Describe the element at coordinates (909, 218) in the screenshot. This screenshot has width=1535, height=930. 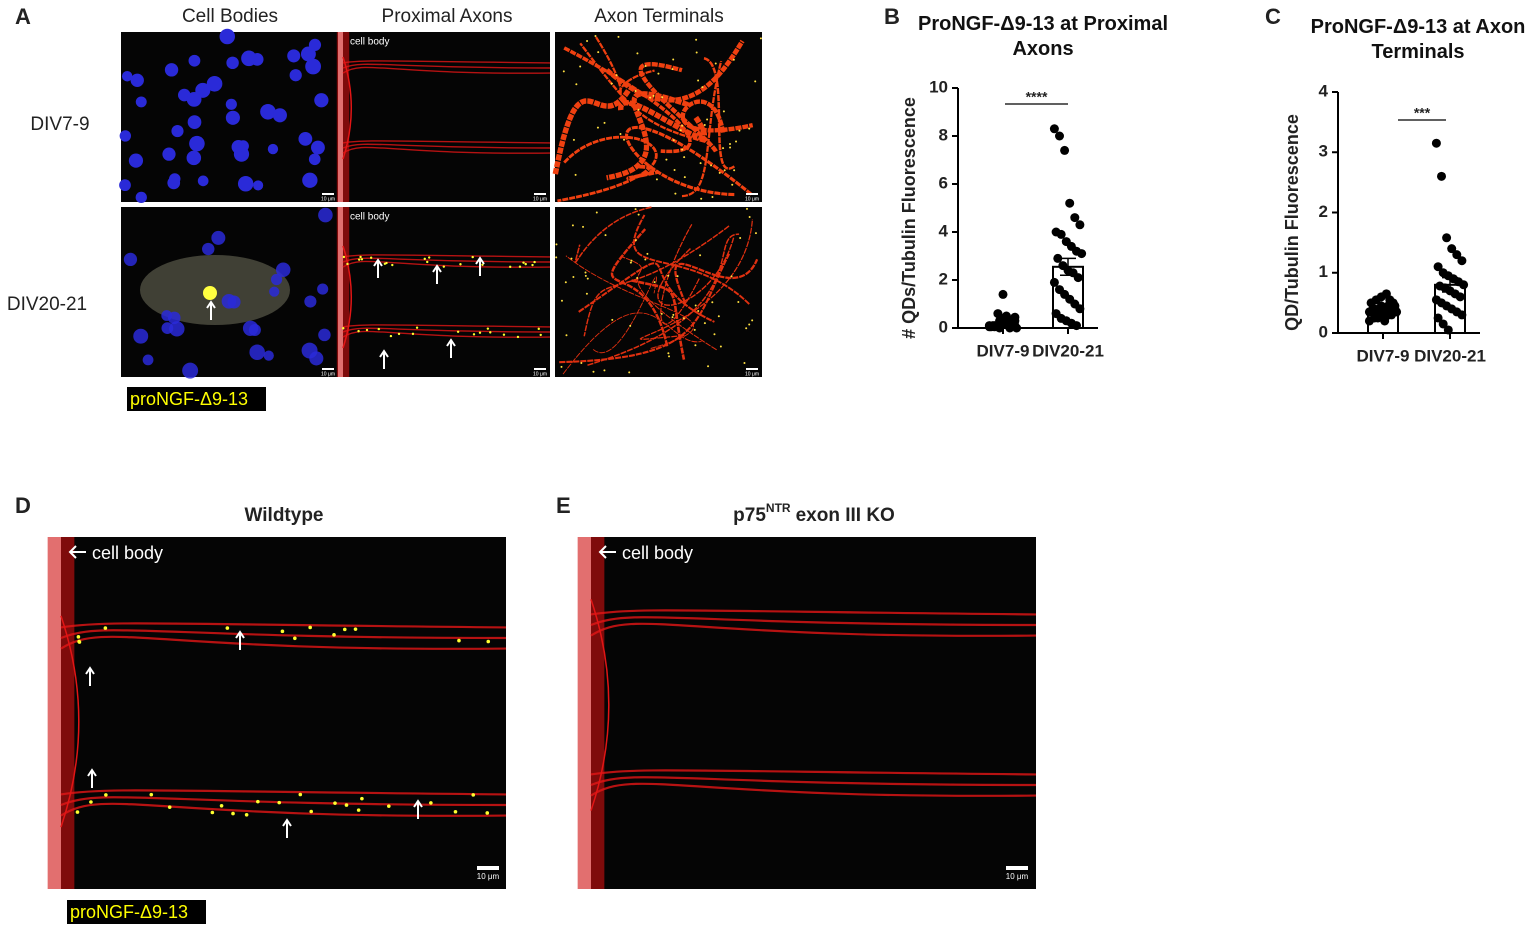
I see `y-axis-label: # QDs/Tubulin Fluorescence` at that location.